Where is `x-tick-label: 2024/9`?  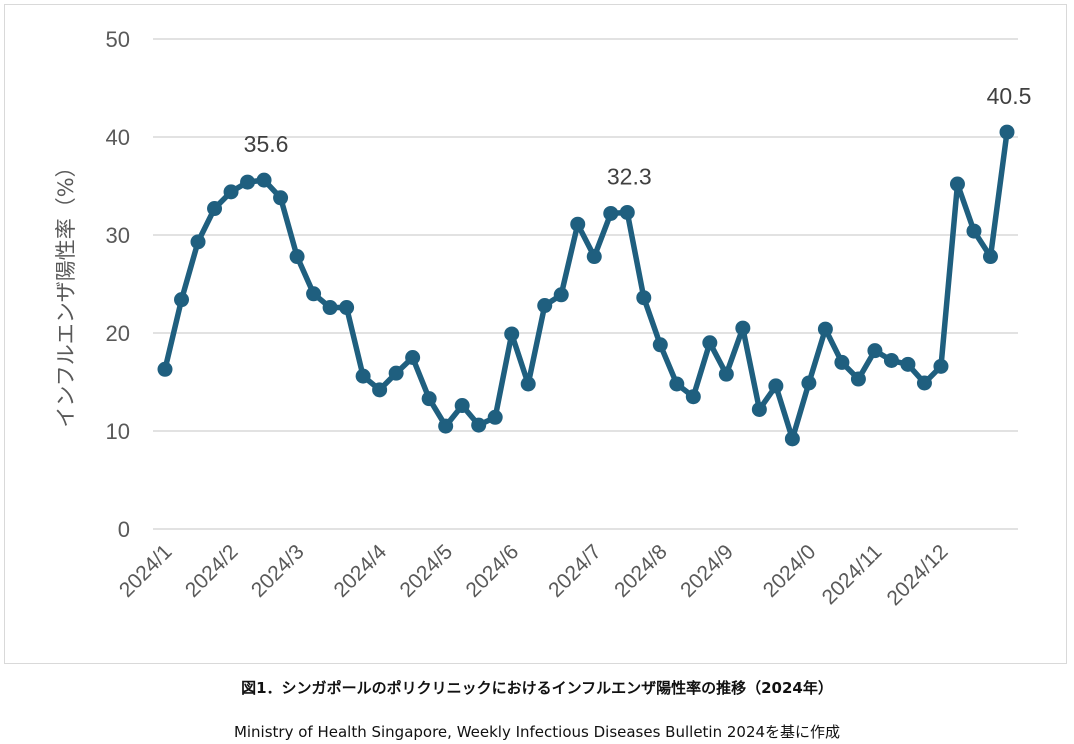 x-tick-label: 2024/9 is located at coordinates (707, 571).